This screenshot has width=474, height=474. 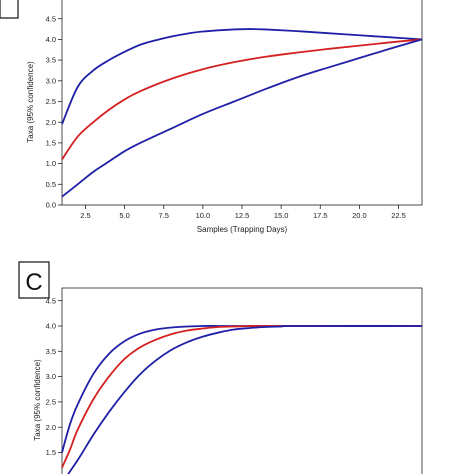 What do you see at coordinates (203, 215) in the screenshot?
I see `x-tick-label: 10.0` at bounding box center [203, 215].